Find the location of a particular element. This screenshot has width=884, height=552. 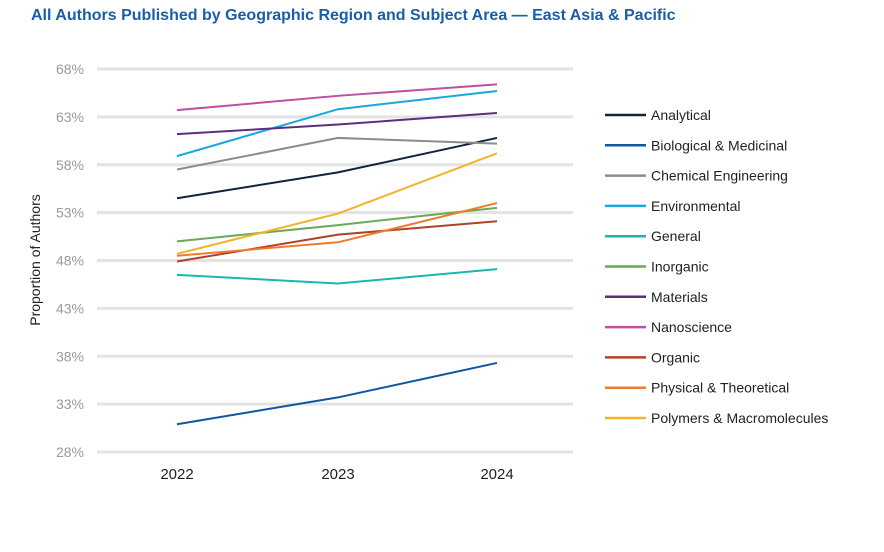

legend-label: General is located at coordinates (676, 236).